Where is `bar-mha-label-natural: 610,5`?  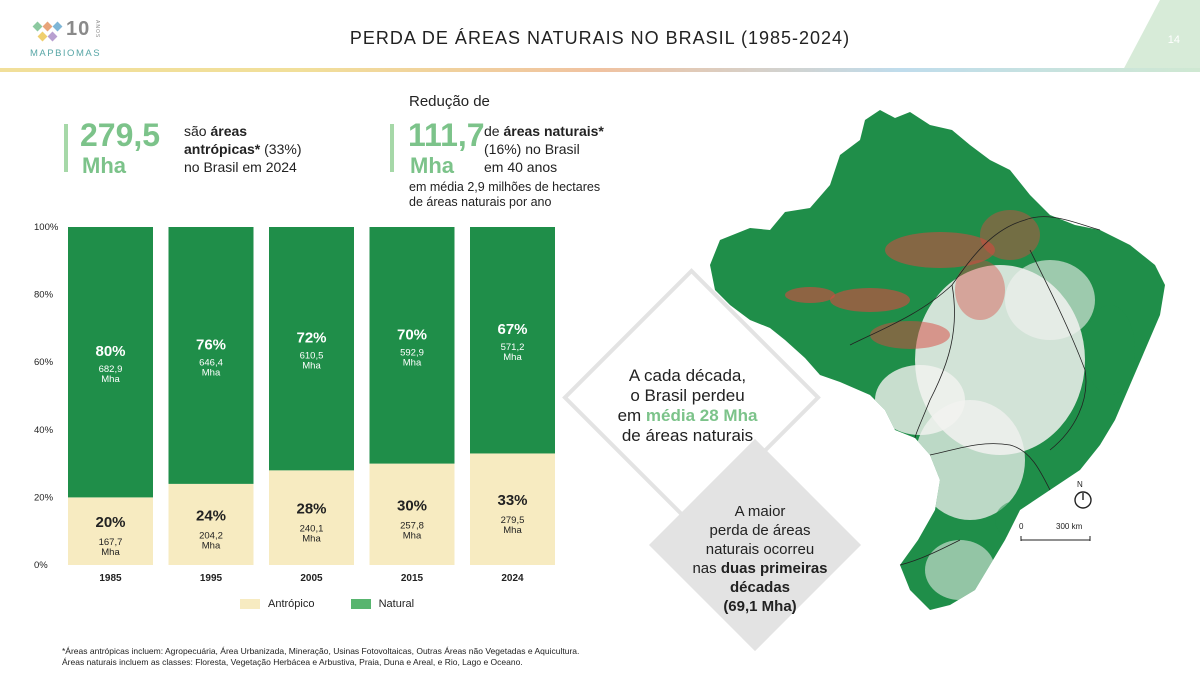 bar-mha-label-natural: 610,5 is located at coordinates (312, 356).